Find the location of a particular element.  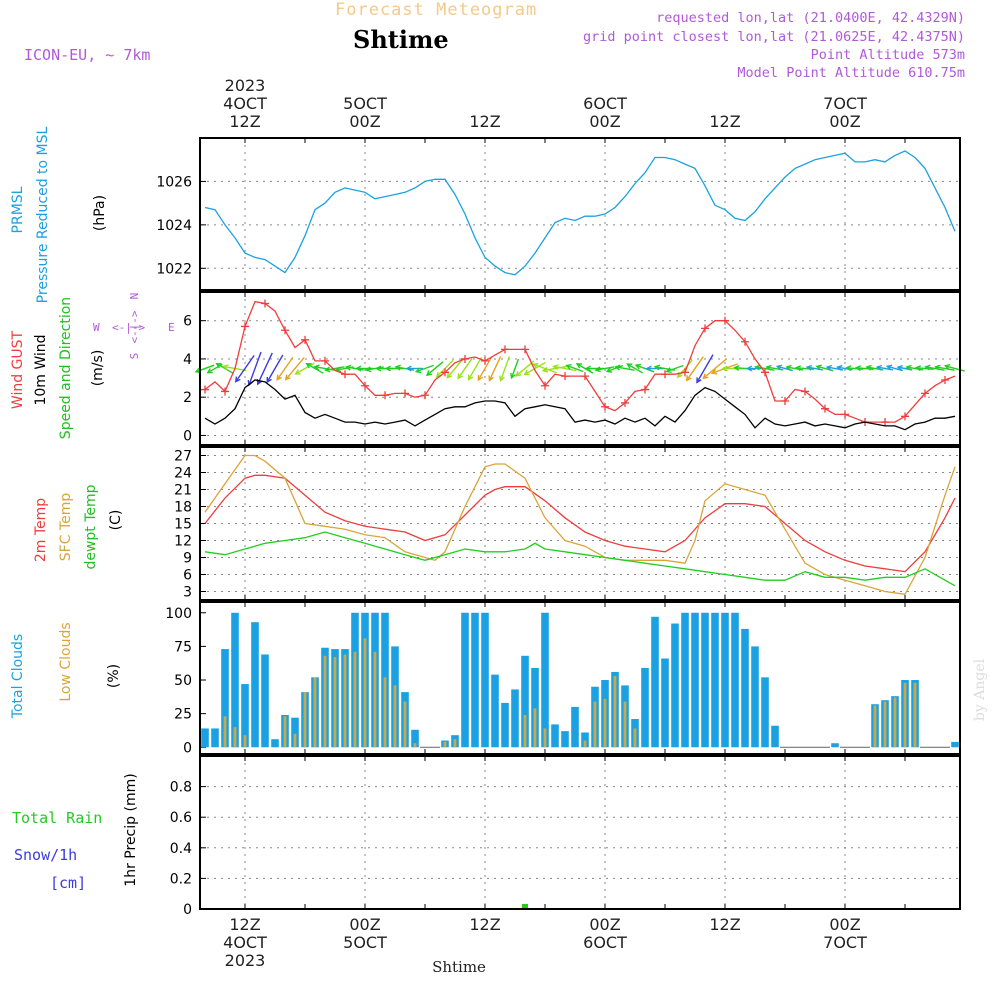

rain-bar is located at coordinates (525, 906).